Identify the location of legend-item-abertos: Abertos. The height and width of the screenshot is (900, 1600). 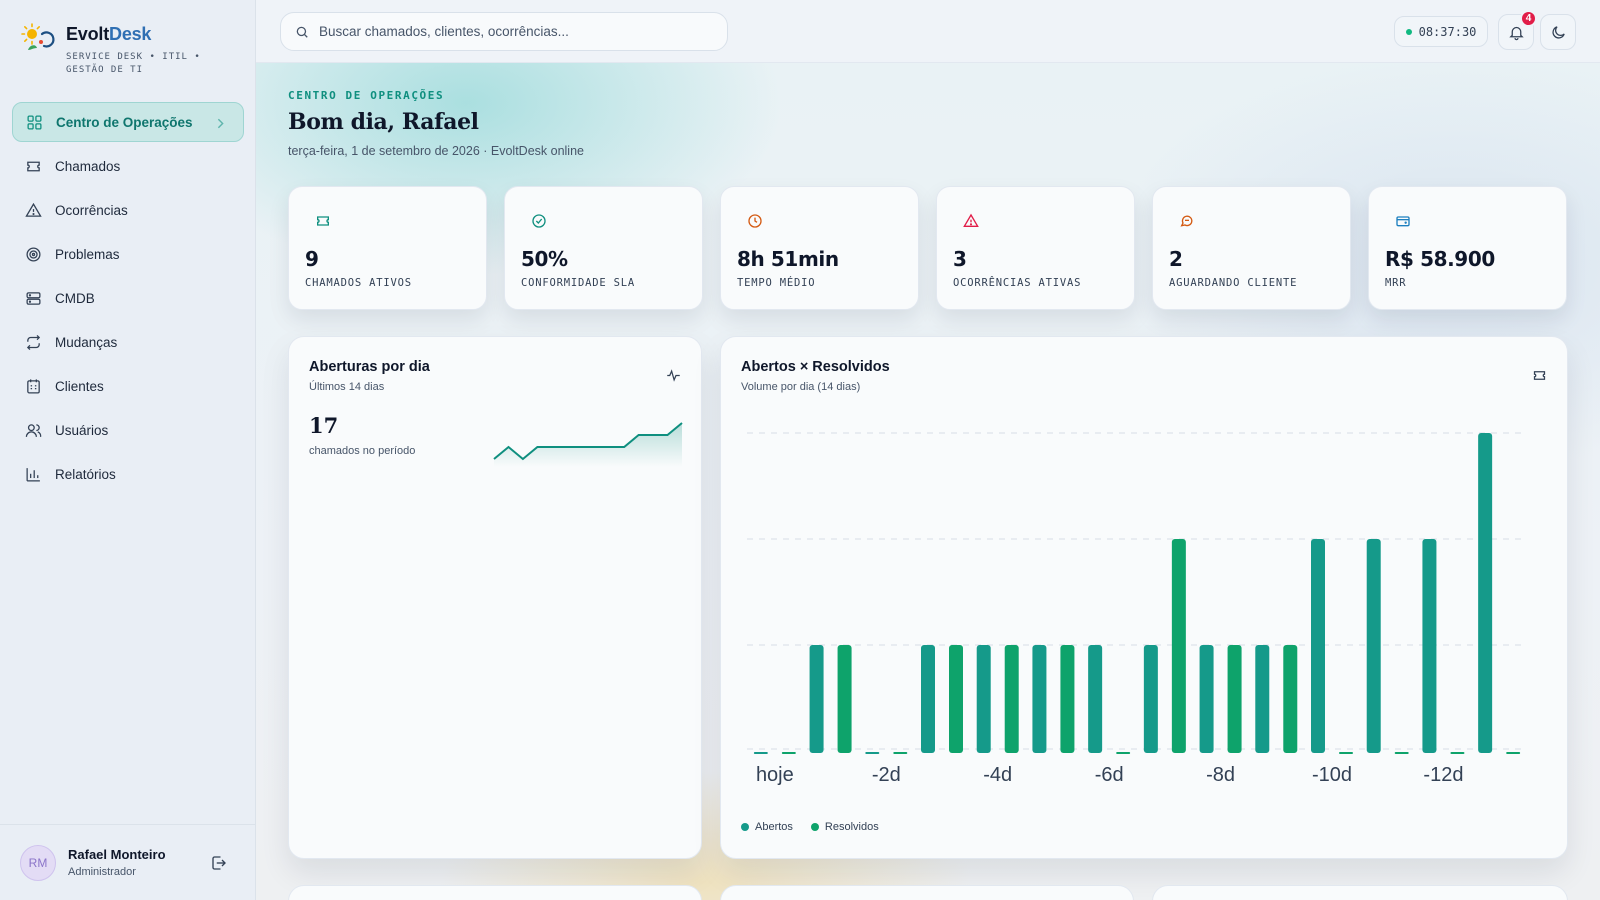
(767, 827).